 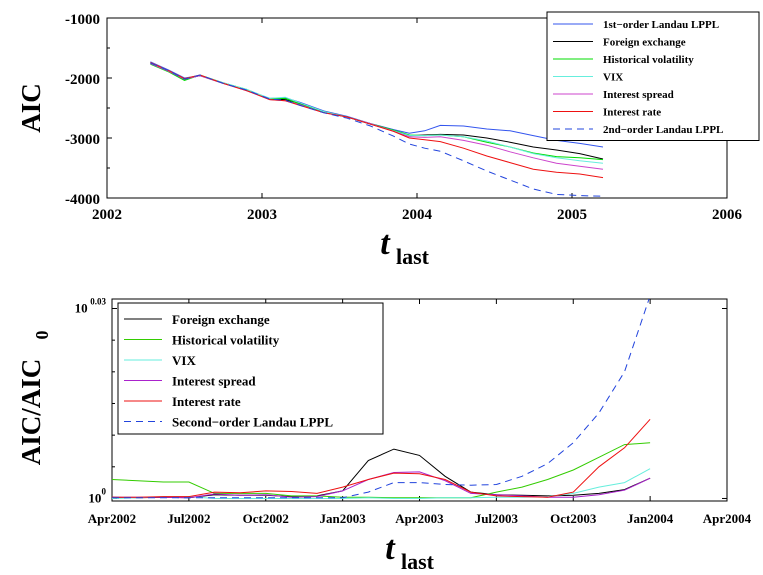 What do you see at coordinates (727, 518) in the screenshot?
I see `ratio-xtick-label-apr2004: Apr2004` at bounding box center [727, 518].